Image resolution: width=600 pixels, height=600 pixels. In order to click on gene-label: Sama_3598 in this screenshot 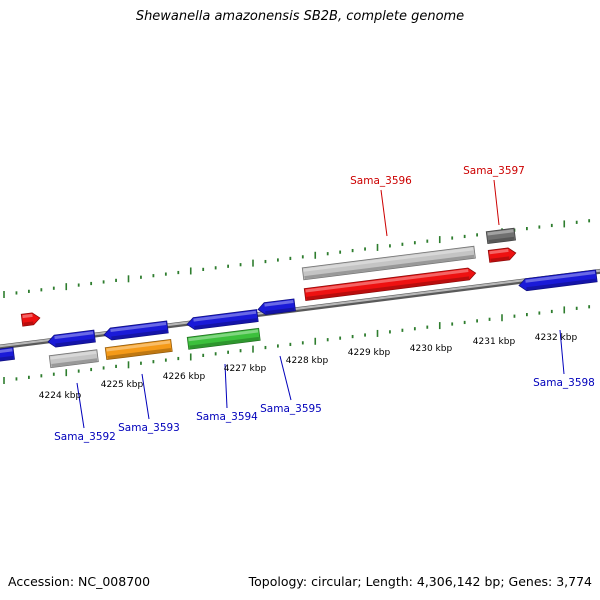, I will do `click(564, 383)`.